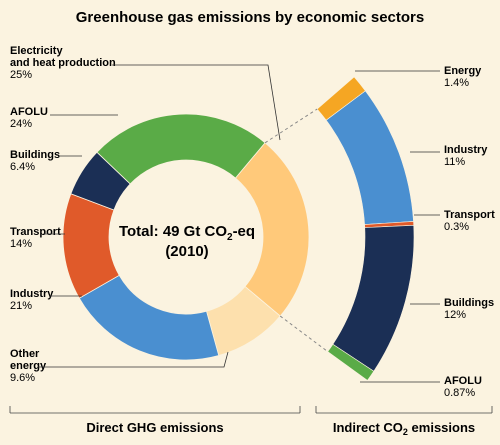 The image size is (500, 445). I want to click on indirect-label-afolu: AFOLU 0.87%, so click(463, 387).